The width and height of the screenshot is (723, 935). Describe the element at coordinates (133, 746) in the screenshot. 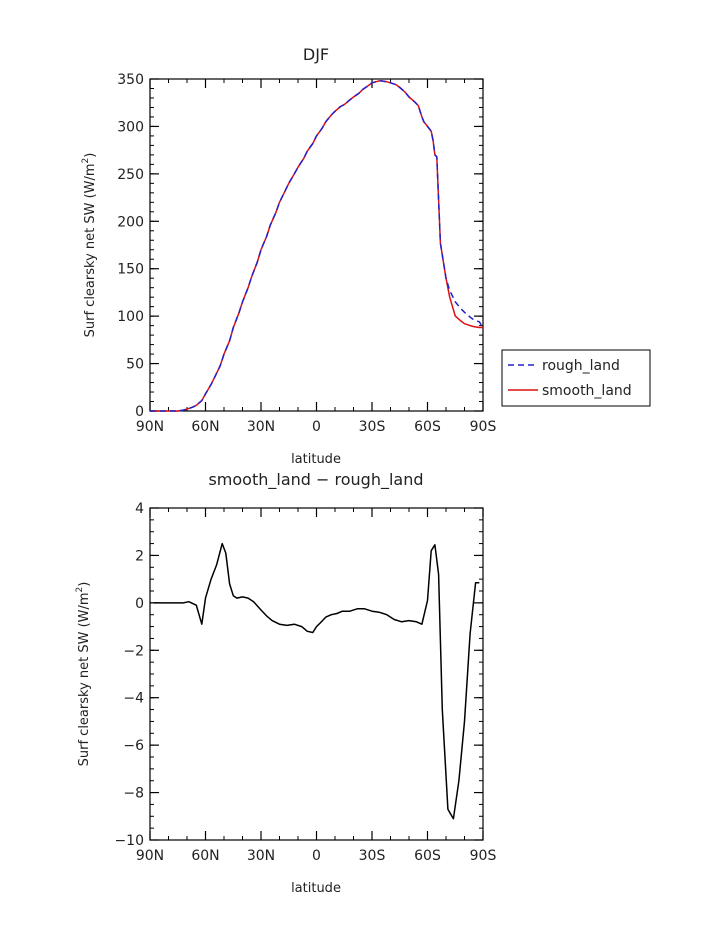

I see `y-tick-label: −6` at that location.